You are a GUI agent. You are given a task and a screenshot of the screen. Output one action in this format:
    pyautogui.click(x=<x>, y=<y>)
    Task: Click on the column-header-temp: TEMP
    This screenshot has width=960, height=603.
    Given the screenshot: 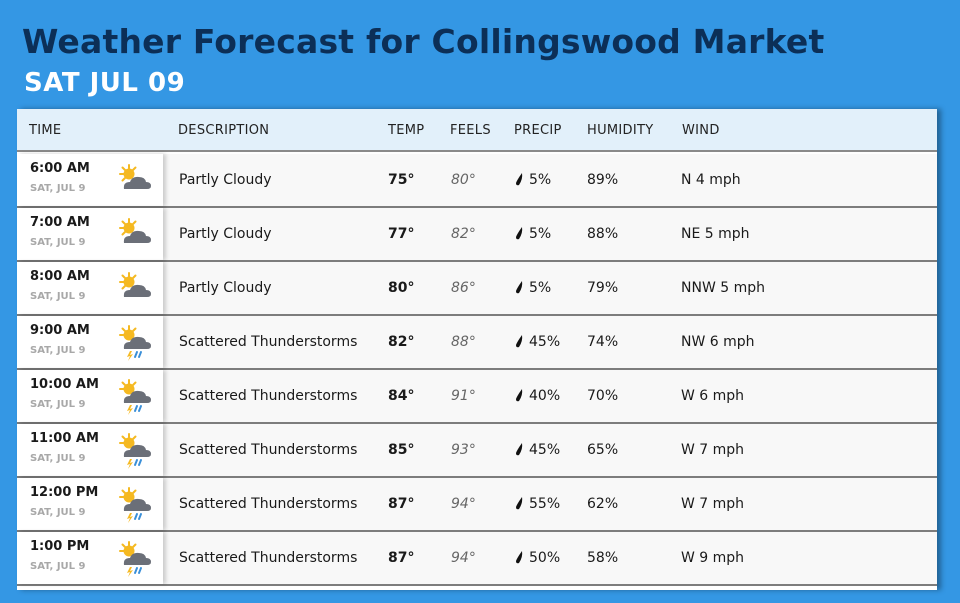 What is the action you would take?
    pyautogui.click(x=406, y=130)
    